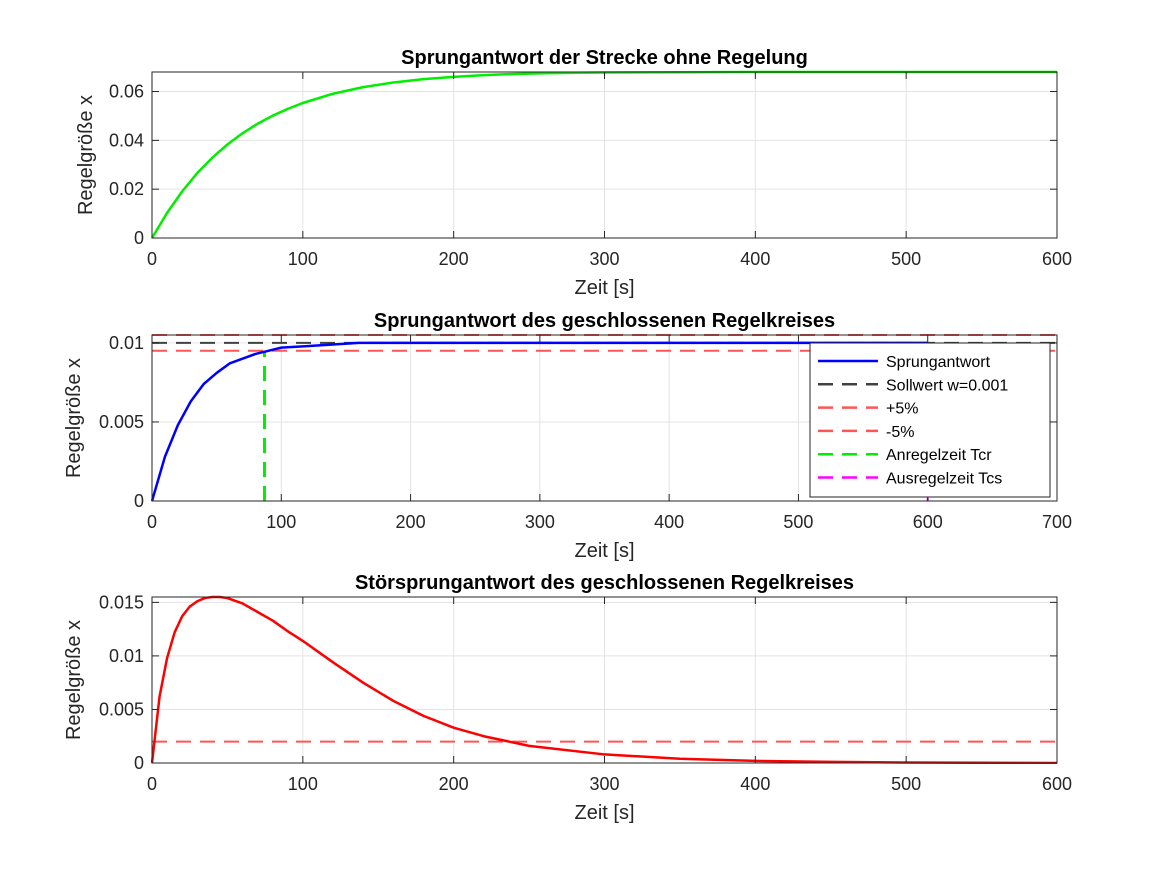 The image size is (1167, 875). What do you see at coordinates (938, 362) in the screenshot?
I see `legend-entry: Sprungantwort` at bounding box center [938, 362].